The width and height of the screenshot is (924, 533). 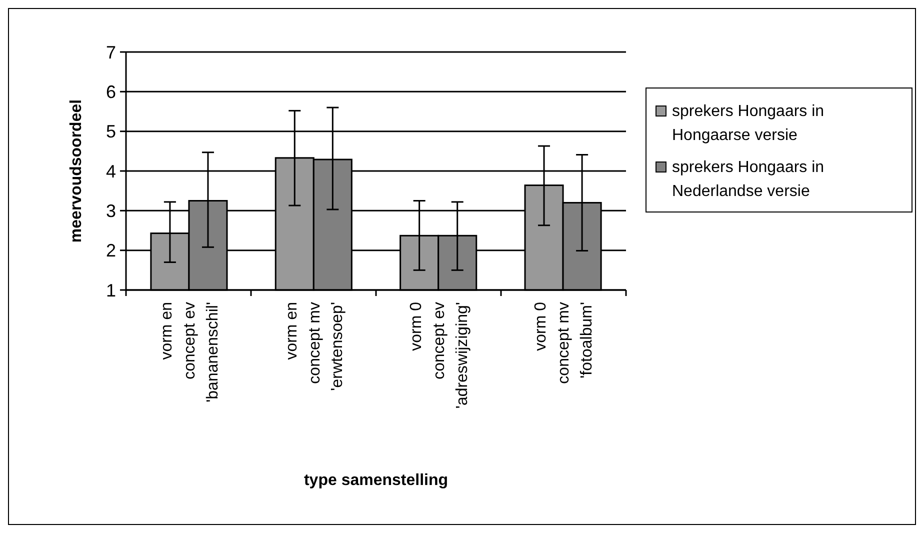 What do you see at coordinates (111, 92) in the screenshot?
I see `y-tick-label: 6` at bounding box center [111, 92].